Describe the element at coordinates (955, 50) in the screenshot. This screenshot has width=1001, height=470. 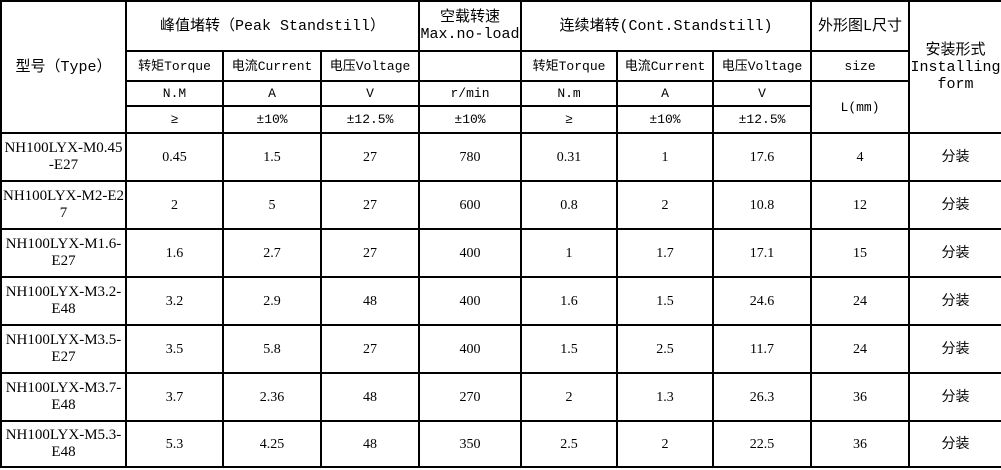
I see `install-cn: 安装形式` at that location.